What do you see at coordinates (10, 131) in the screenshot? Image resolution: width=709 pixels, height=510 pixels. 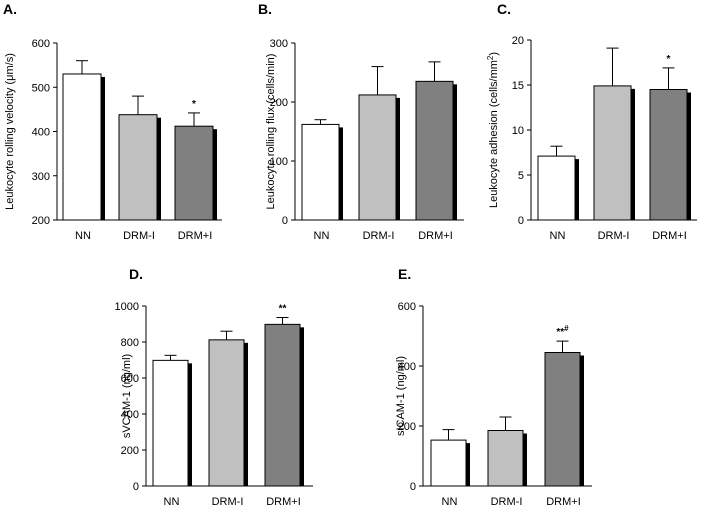 I see `y-axis-title: Leukocyte rolling velocity (μm/s)` at bounding box center [10, 131].